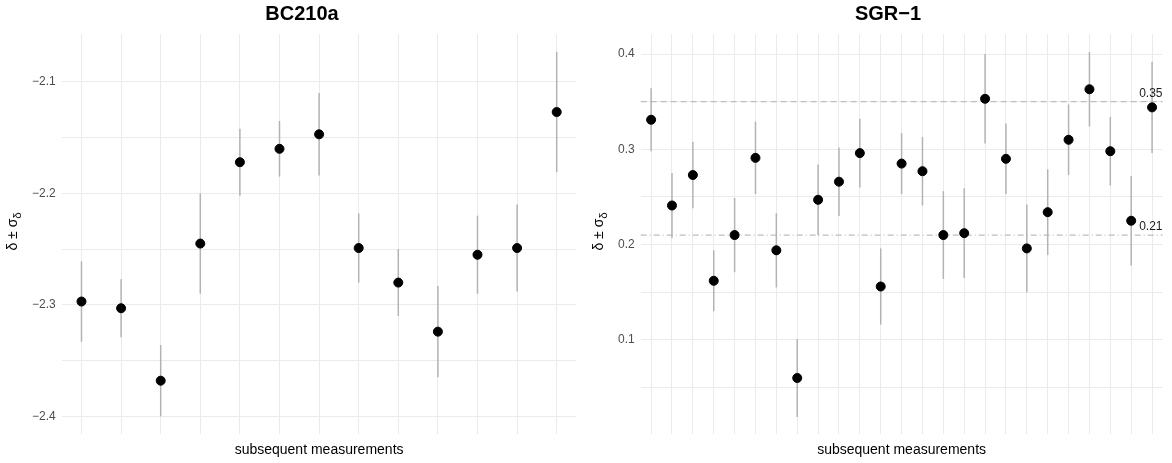 This screenshot has width=1172, height=463. What do you see at coordinates (626, 339) in the screenshot?
I see `y-tick-label: 0.1` at bounding box center [626, 339].